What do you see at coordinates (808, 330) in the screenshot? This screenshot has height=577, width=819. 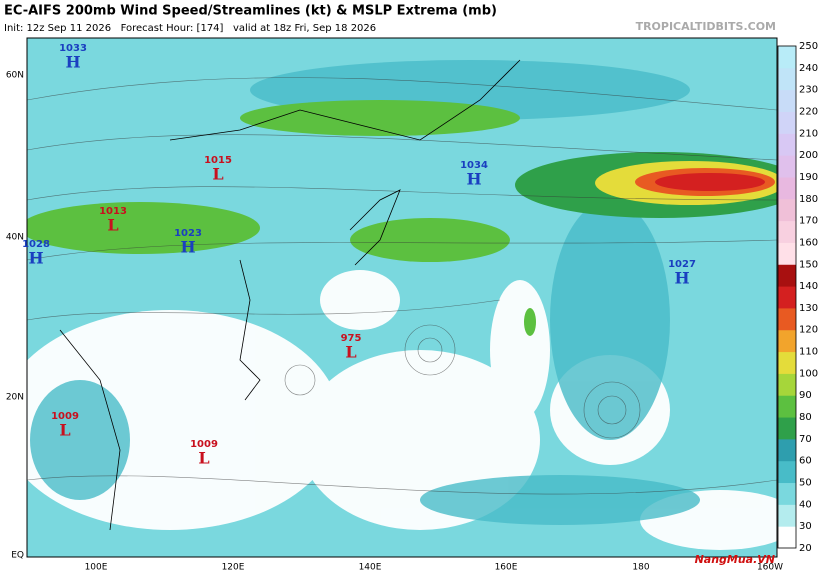 I see `colorbar-label: 120` at bounding box center [808, 330].